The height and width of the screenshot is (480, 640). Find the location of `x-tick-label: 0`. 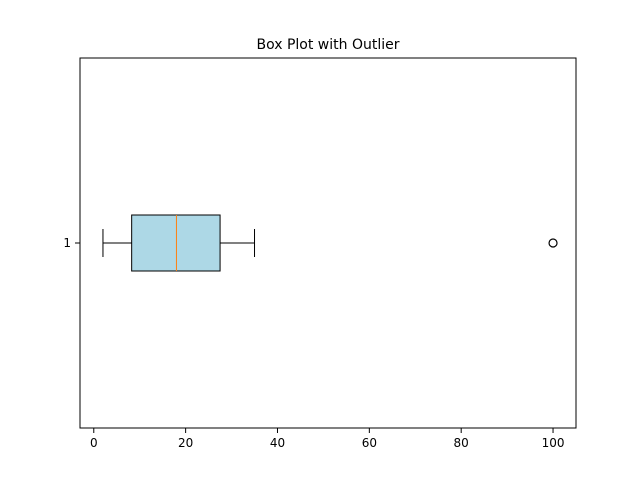

x-tick-label: 0 is located at coordinates (94, 443).